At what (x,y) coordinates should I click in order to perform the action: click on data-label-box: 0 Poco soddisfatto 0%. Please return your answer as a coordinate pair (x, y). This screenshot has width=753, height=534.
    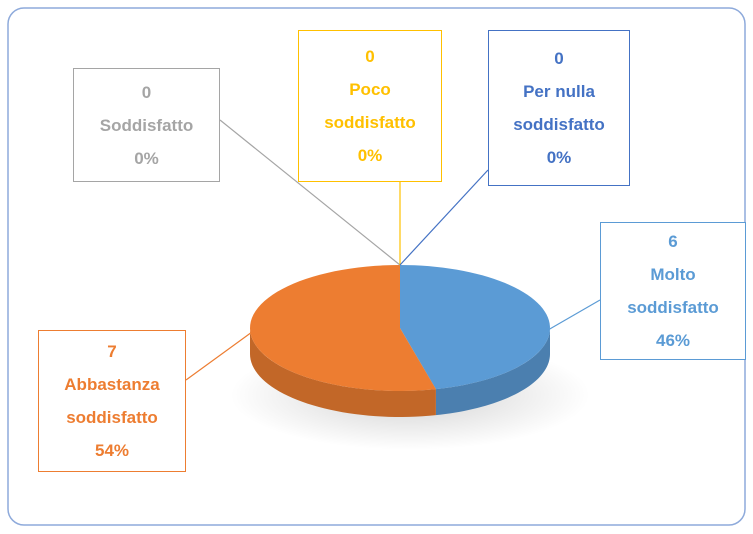
    Looking at the image, I should click on (370, 106).